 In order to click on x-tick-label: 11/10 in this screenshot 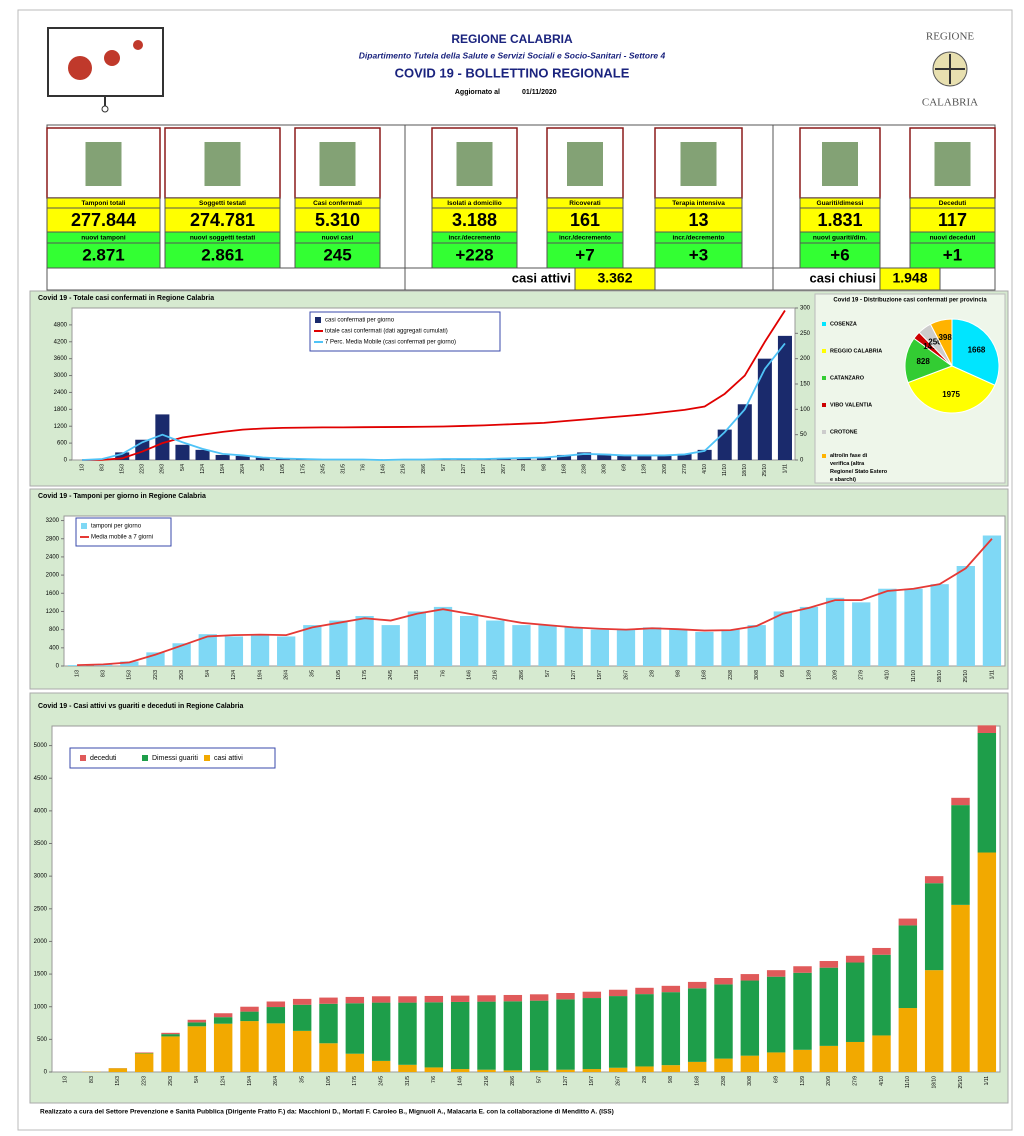, I will do `click(725, 470)`.